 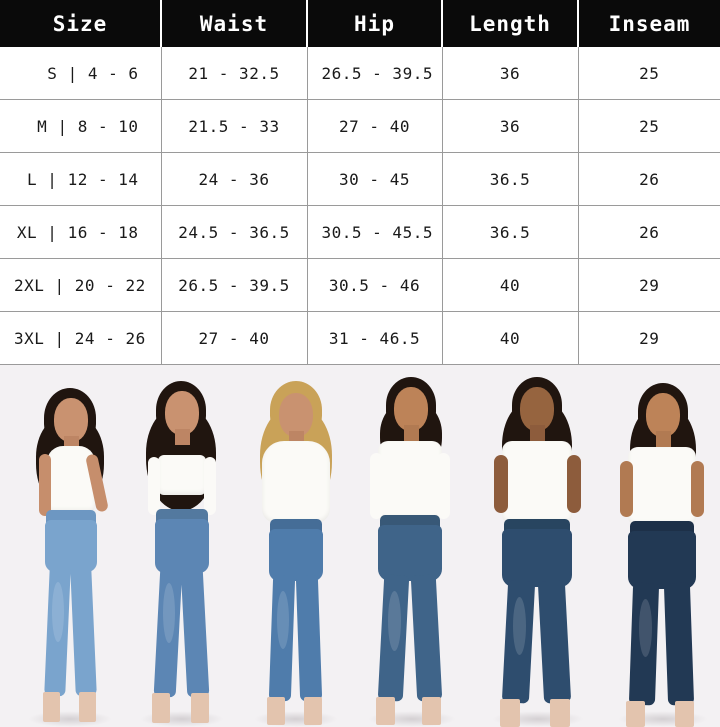 I want to click on table-row: S | 4 - 6 21 - 32.5 26.5 - 39.5 36 25, so click(x=360, y=73).